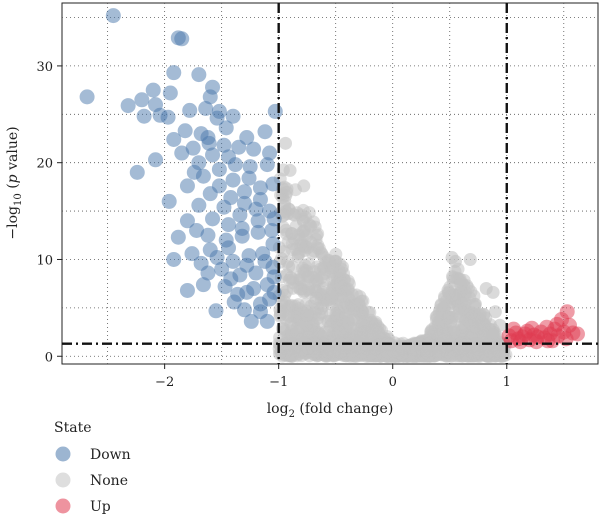 The width and height of the screenshot is (600, 517). I want to click on legend-label-down: Down, so click(110, 455).